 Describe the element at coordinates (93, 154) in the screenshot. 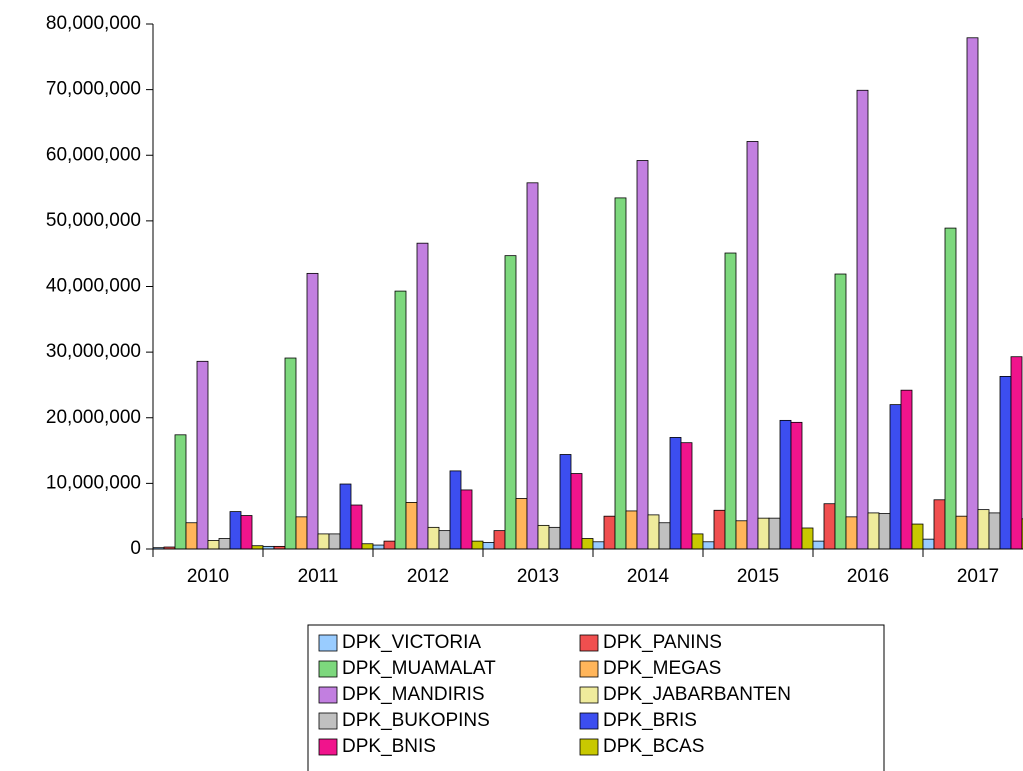

I see `y-tick-label: 60,000,000` at that location.